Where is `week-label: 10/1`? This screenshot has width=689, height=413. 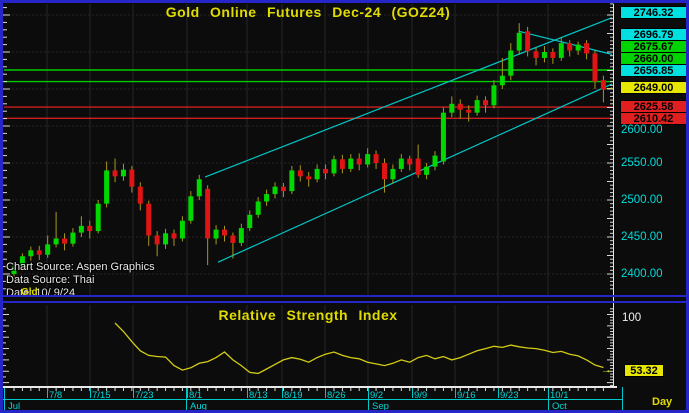 week-label: 10/1 is located at coordinates (559, 395).